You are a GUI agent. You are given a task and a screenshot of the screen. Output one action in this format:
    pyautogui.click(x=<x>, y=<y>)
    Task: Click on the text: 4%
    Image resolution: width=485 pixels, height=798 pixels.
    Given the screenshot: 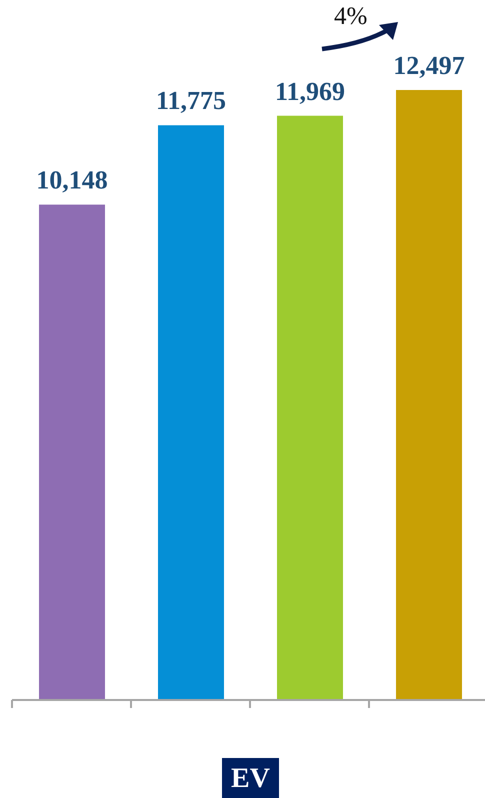 What is the action you would take?
    pyautogui.click(x=351, y=17)
    